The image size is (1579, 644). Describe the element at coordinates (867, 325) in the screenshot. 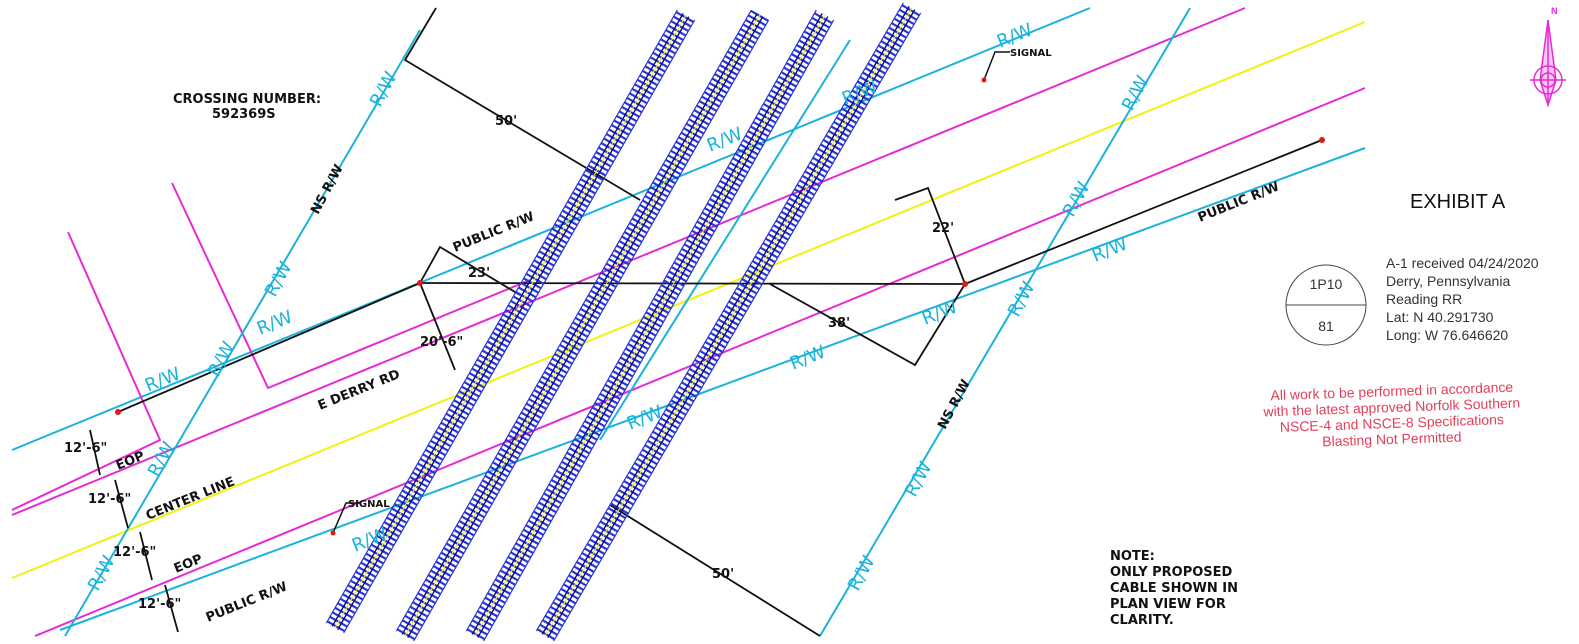

I see `dim-38-leader` at that location.